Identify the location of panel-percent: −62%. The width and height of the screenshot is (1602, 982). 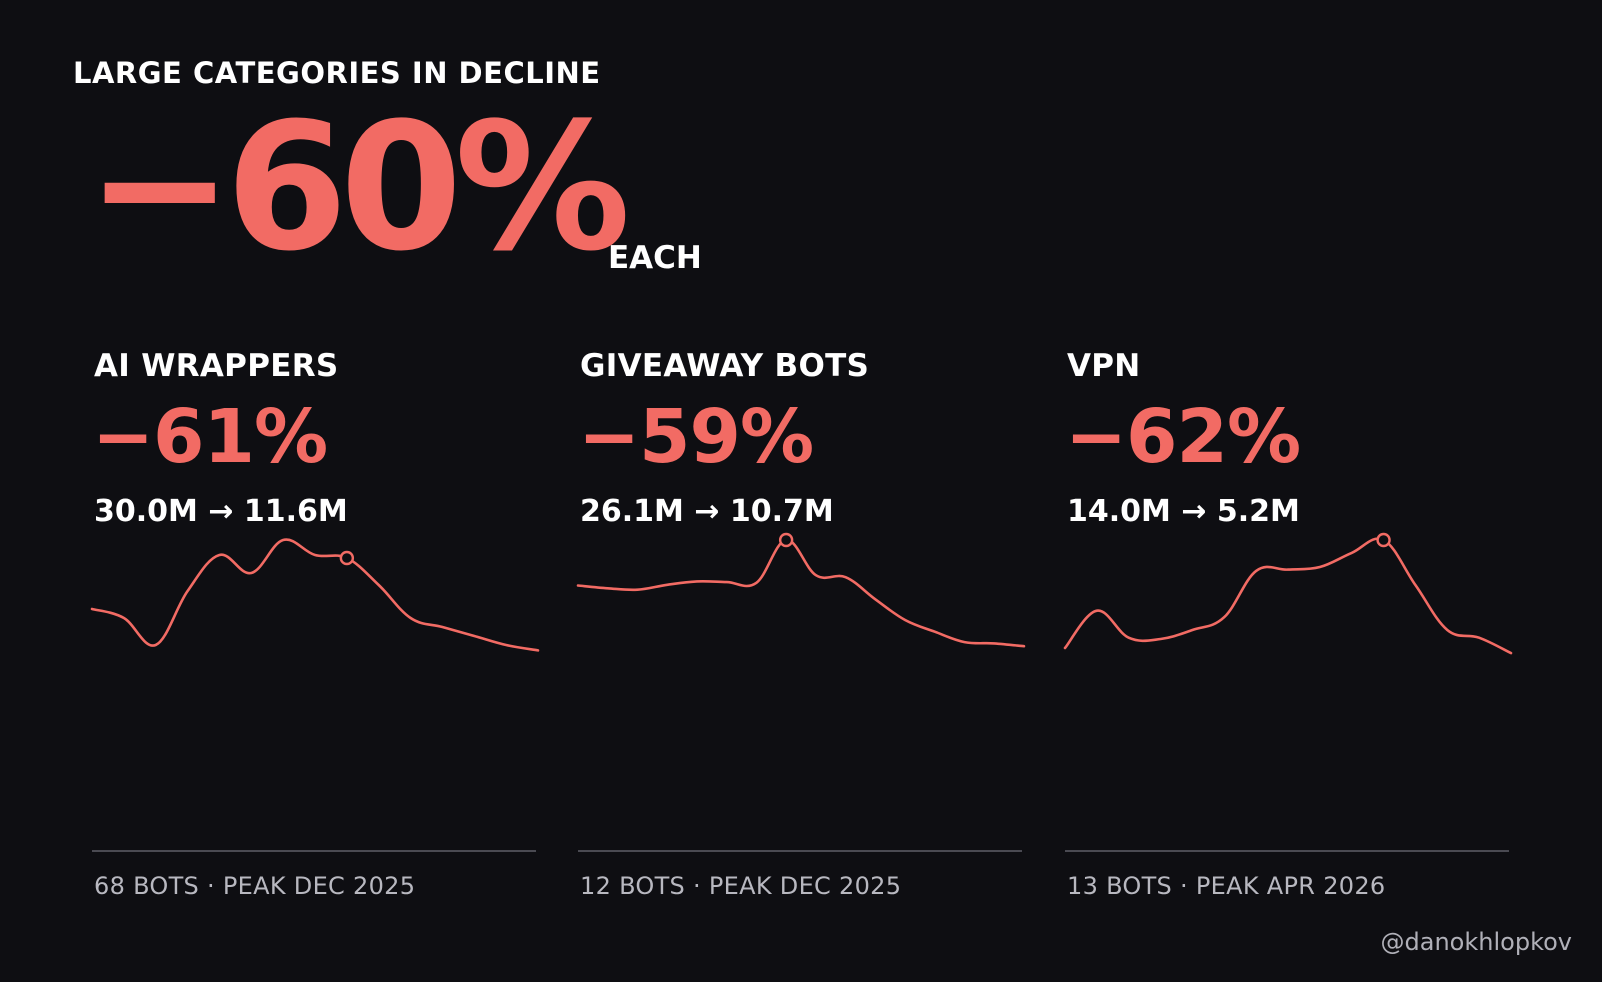
(1183, 437).